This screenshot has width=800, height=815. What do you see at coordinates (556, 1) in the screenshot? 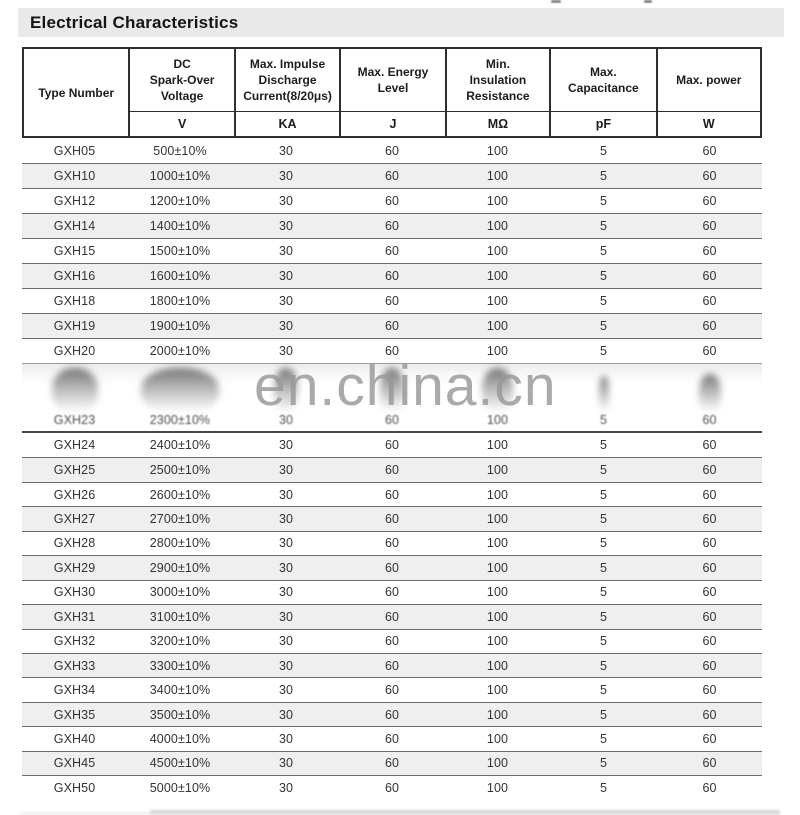
I see `scan-artifact-speck` at bounding box center [556, 1].